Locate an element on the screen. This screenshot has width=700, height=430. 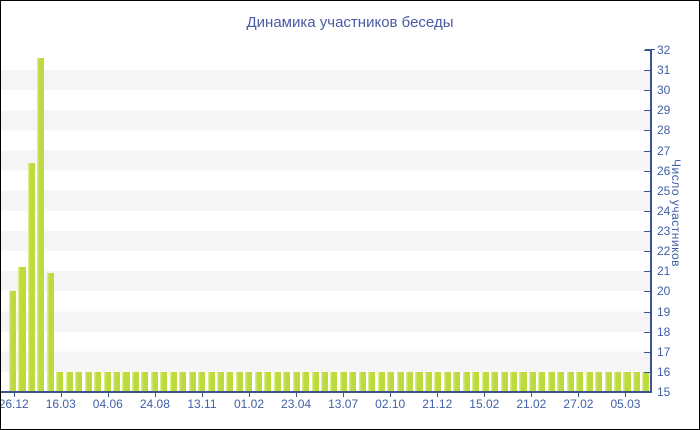
x-tick-label: 13.07 is located at coordinates (343, 404).